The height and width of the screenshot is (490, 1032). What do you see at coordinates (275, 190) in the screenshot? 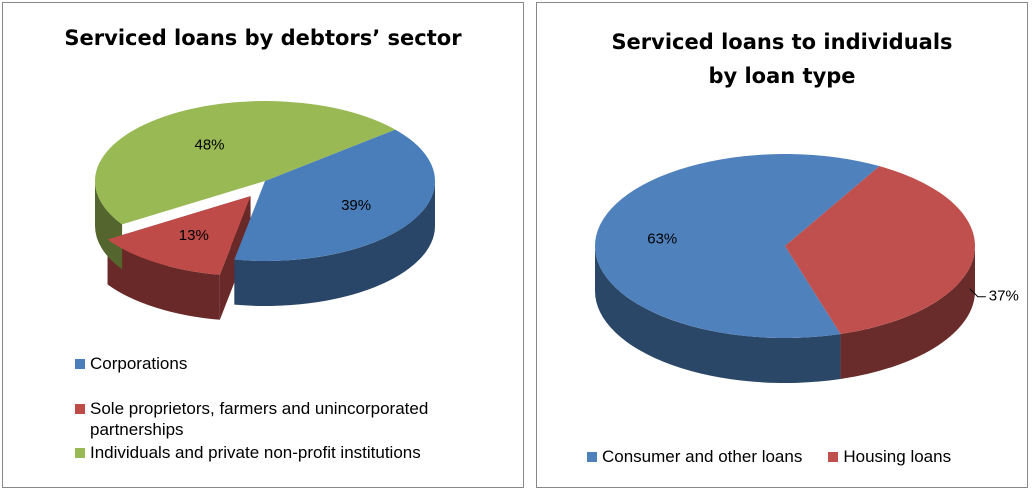
I see `pie-labels: 39% 13% 48%` at bounding box center [275, 190].